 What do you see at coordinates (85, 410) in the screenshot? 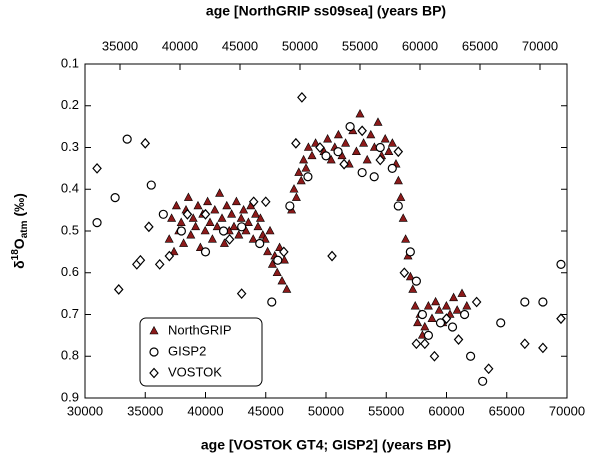
I see `x-tick-label: 30000` at bounding box center [85, 410].